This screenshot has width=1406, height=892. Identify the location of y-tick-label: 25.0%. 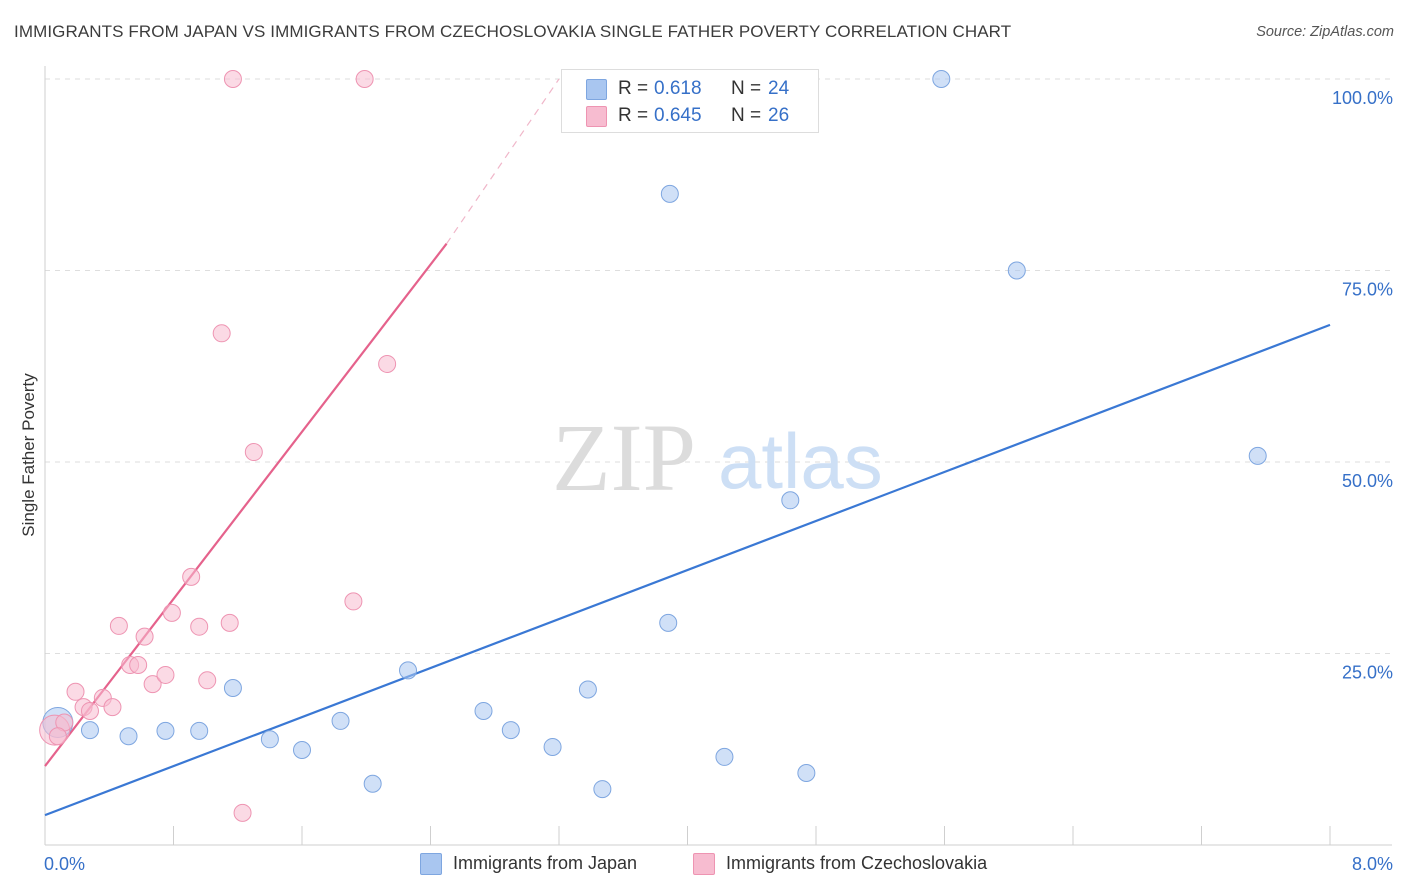
(1367, 673).